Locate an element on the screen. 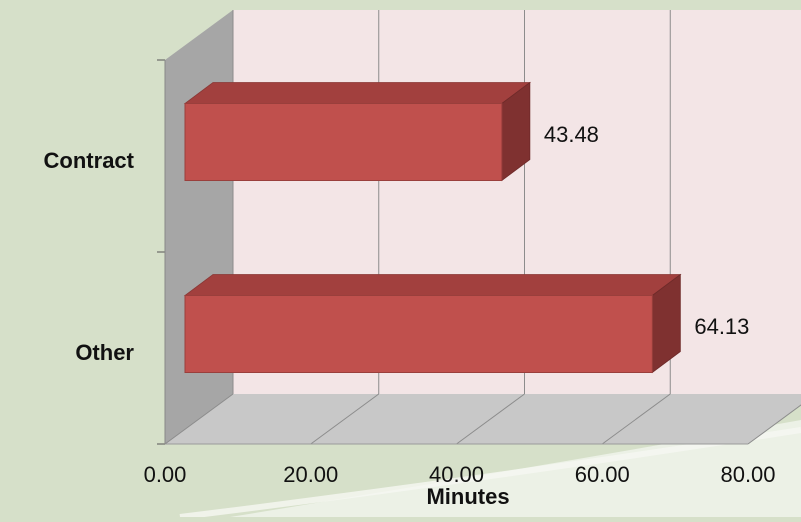  x-axis-title: Minutes is located at coordinates (467, 496).